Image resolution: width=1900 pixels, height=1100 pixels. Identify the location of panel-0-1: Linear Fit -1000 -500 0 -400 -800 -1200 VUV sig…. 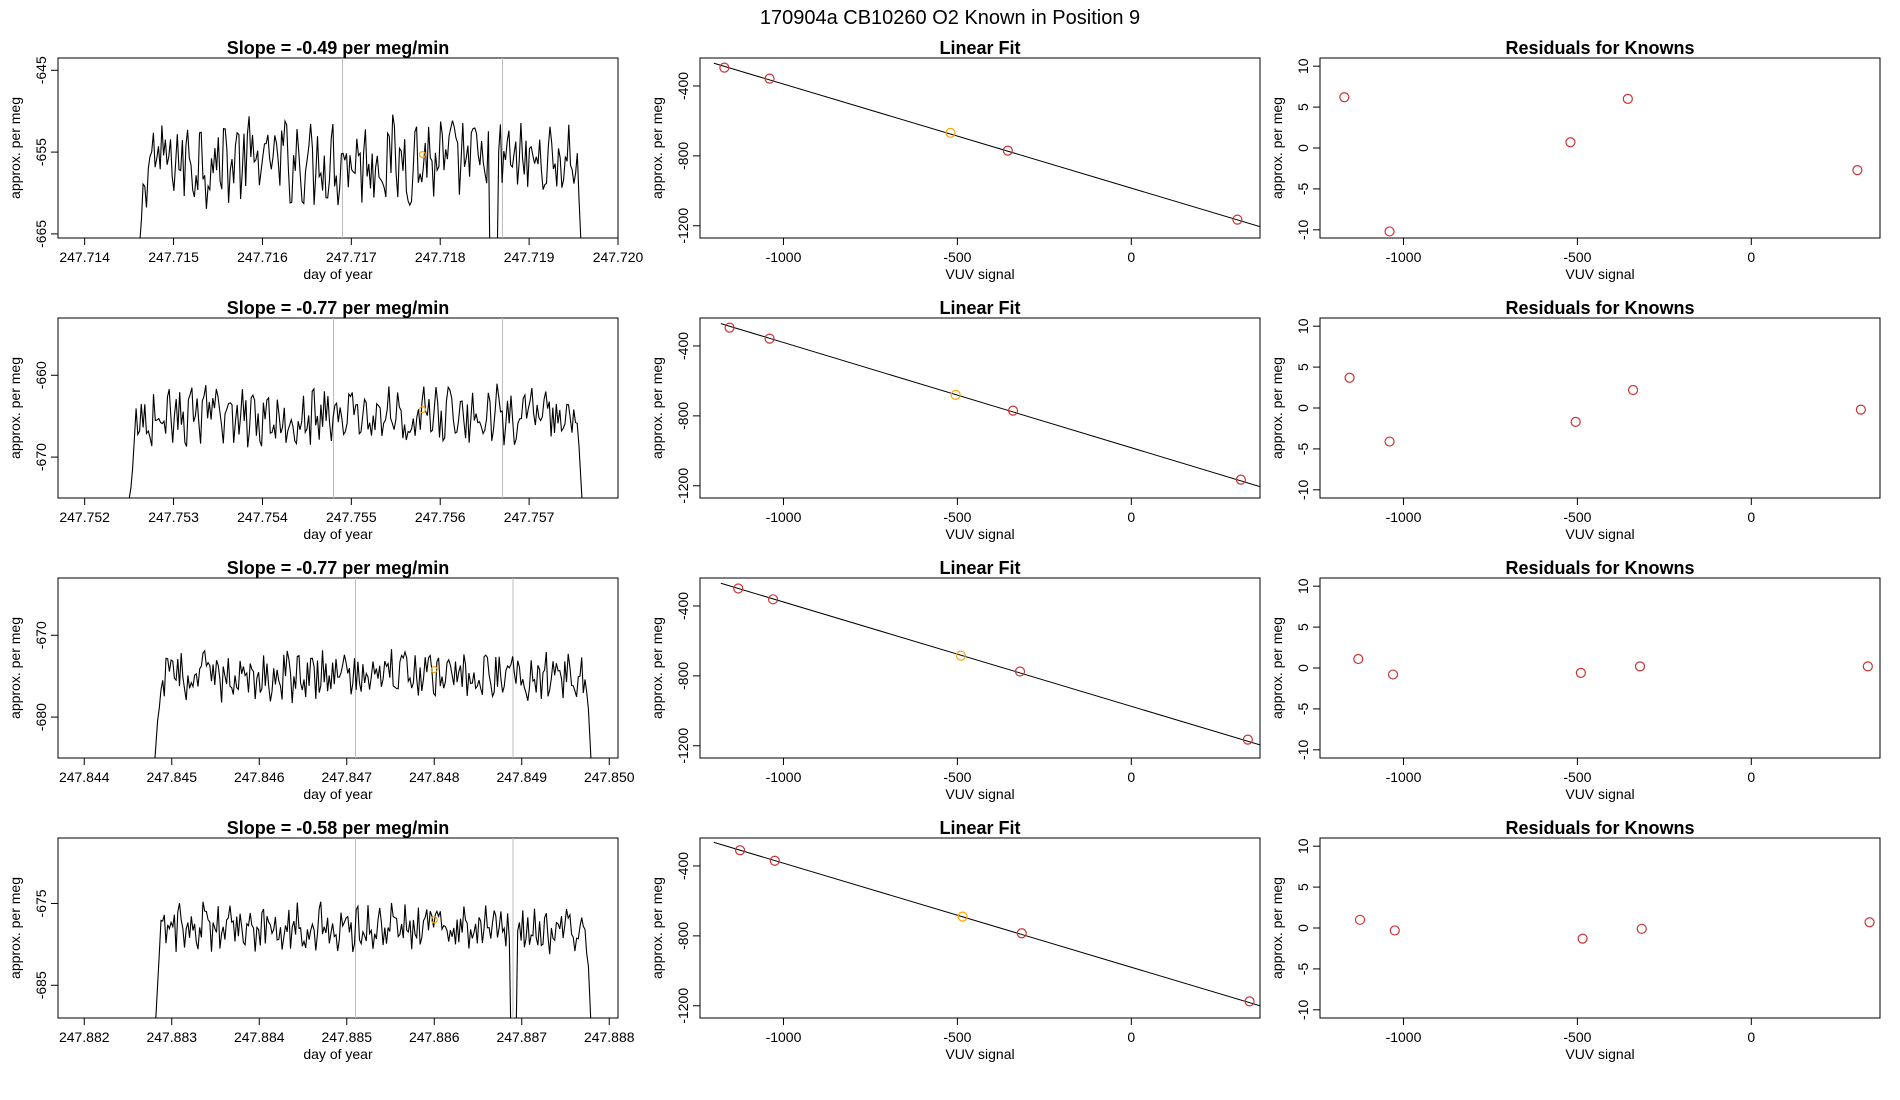
(955, 160).